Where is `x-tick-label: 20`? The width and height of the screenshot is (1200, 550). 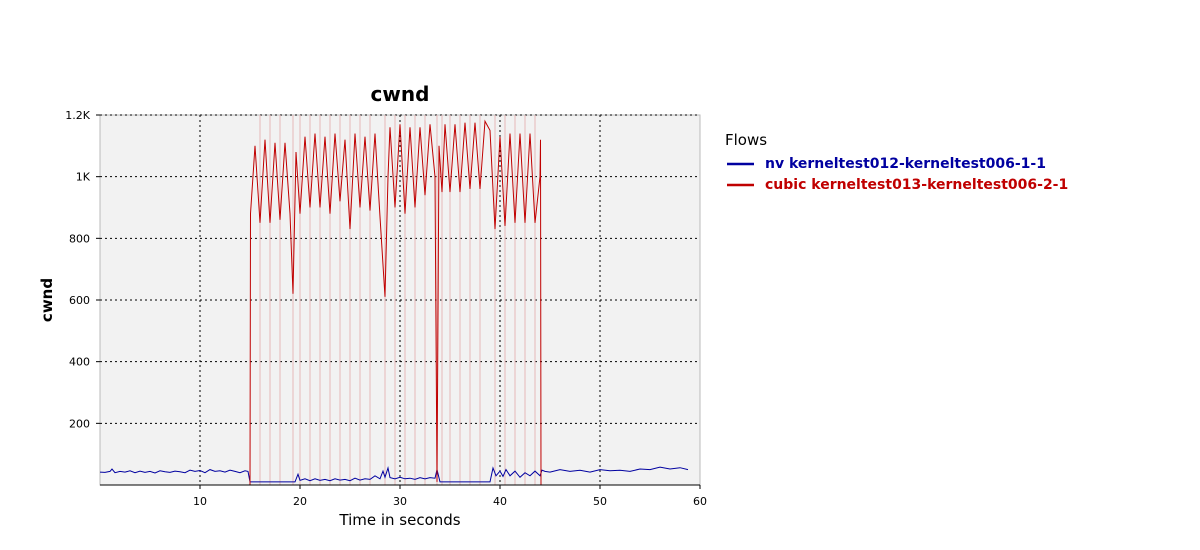
x-tick-label: 20 is located at coordinates (300, 501).